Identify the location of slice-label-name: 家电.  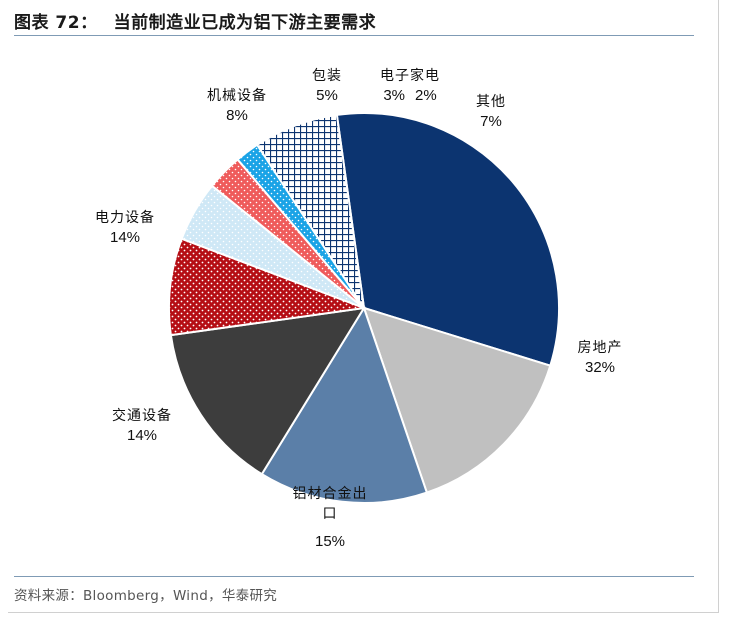
(425, 76).